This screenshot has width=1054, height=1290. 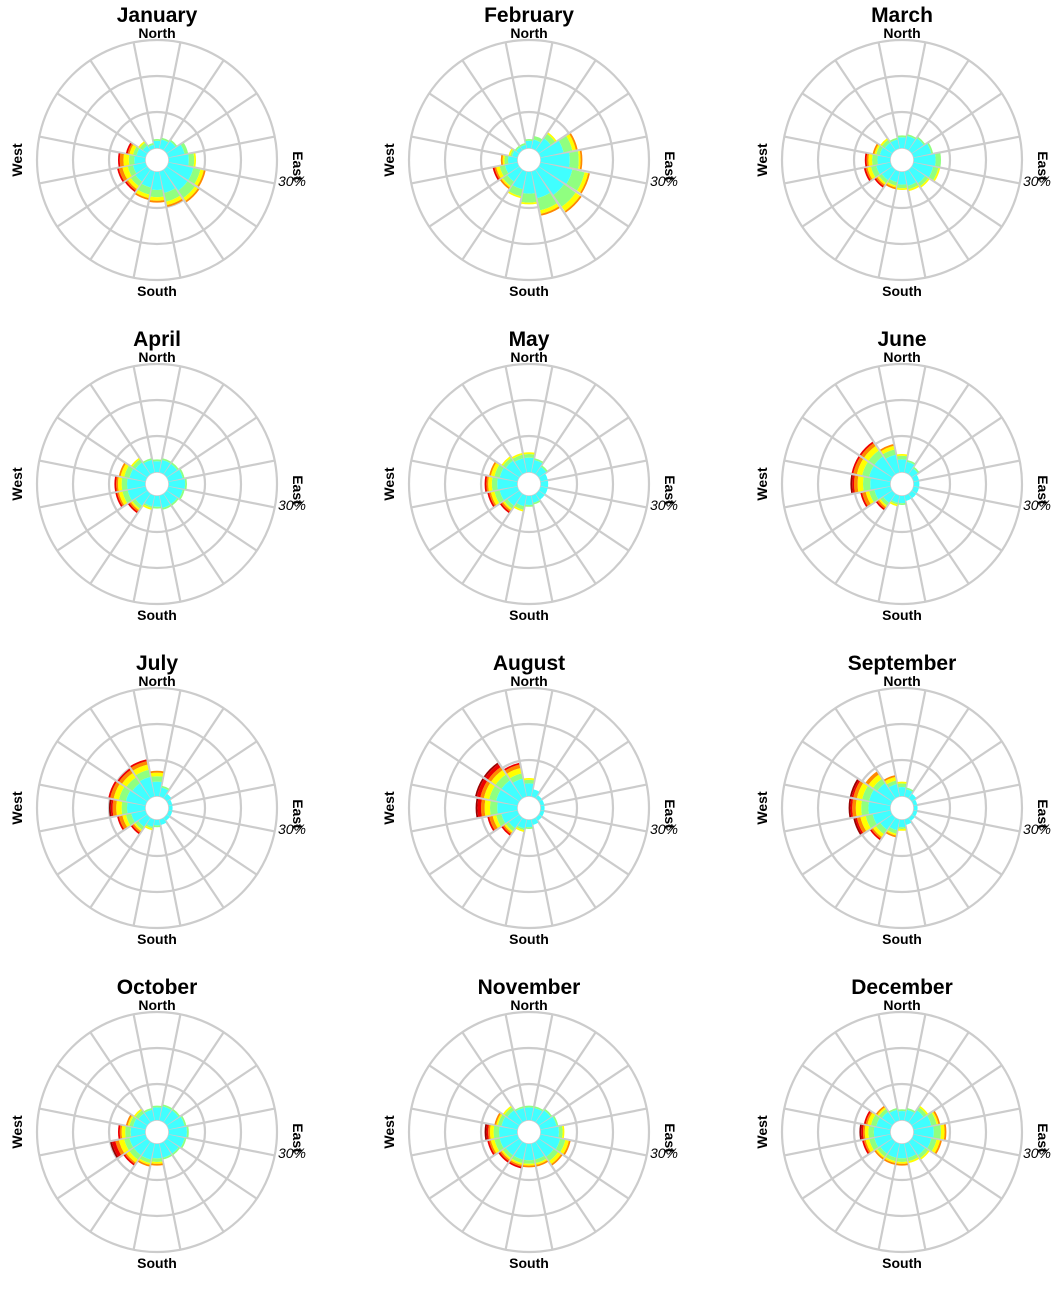 I want to click on panel-title: March, so click(x=902, y=15).